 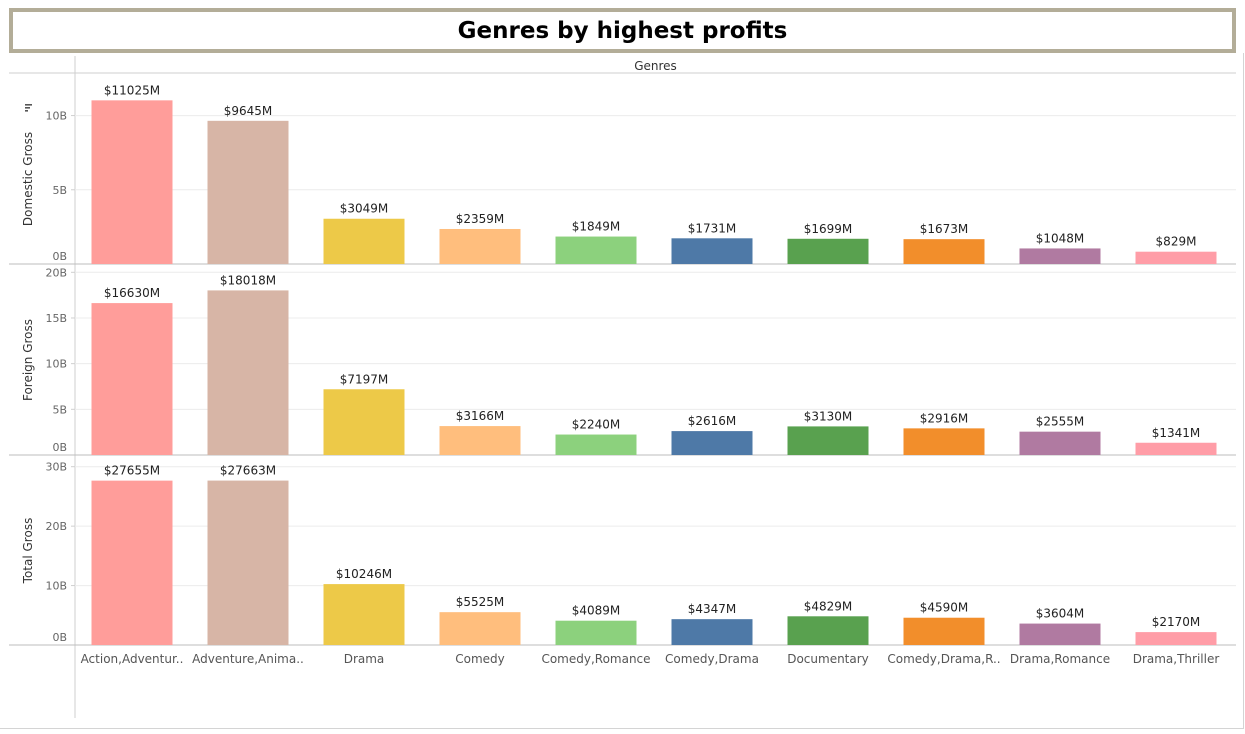 I want to click on y-axis-title: Domestic Gross, so click(x=28, y=179).